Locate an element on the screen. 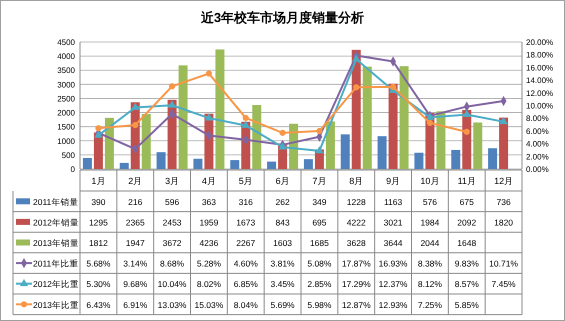 Image resolution: width=565 pixels, height=321 pixels. data-label: 1959 is located at coordinates (209, 222).